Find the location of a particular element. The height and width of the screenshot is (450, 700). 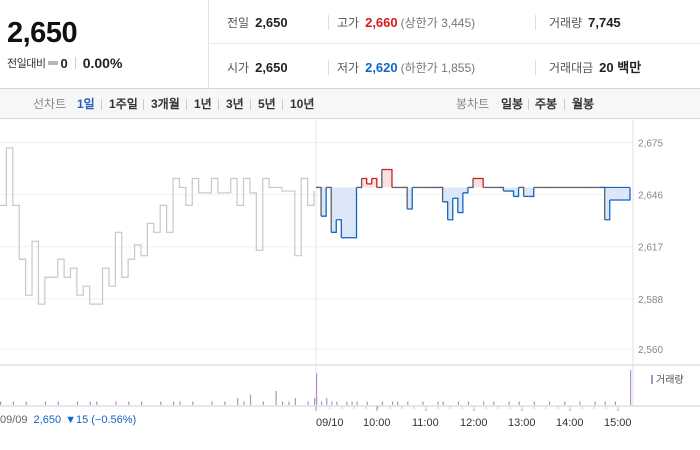

change-percent: 0.00% is located at coordinates (102, 63).